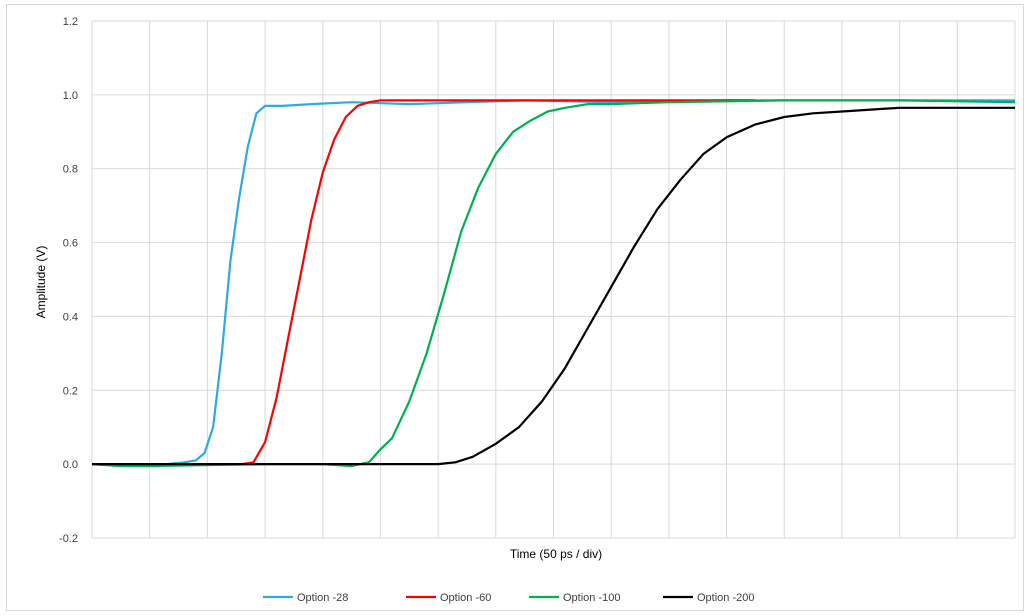  What do you see at coordinates (465, 598) in the screenshot?
I see `legend-label: Option -60` at bounding box center [465, 598].